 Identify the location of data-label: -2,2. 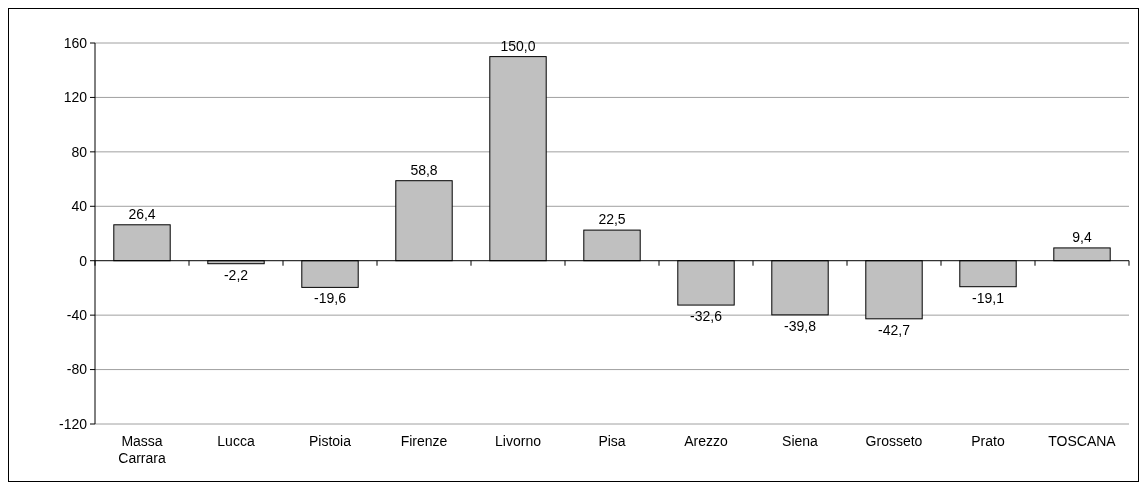
(236, 274).